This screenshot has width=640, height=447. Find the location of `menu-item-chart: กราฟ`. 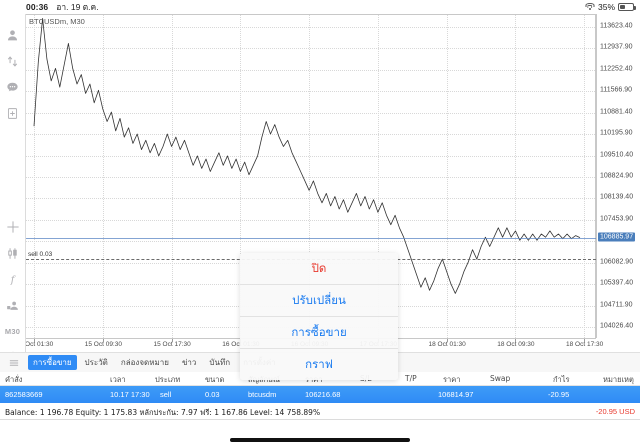

menu-item-chart: กราฟ is located at coordinates (319, 363).